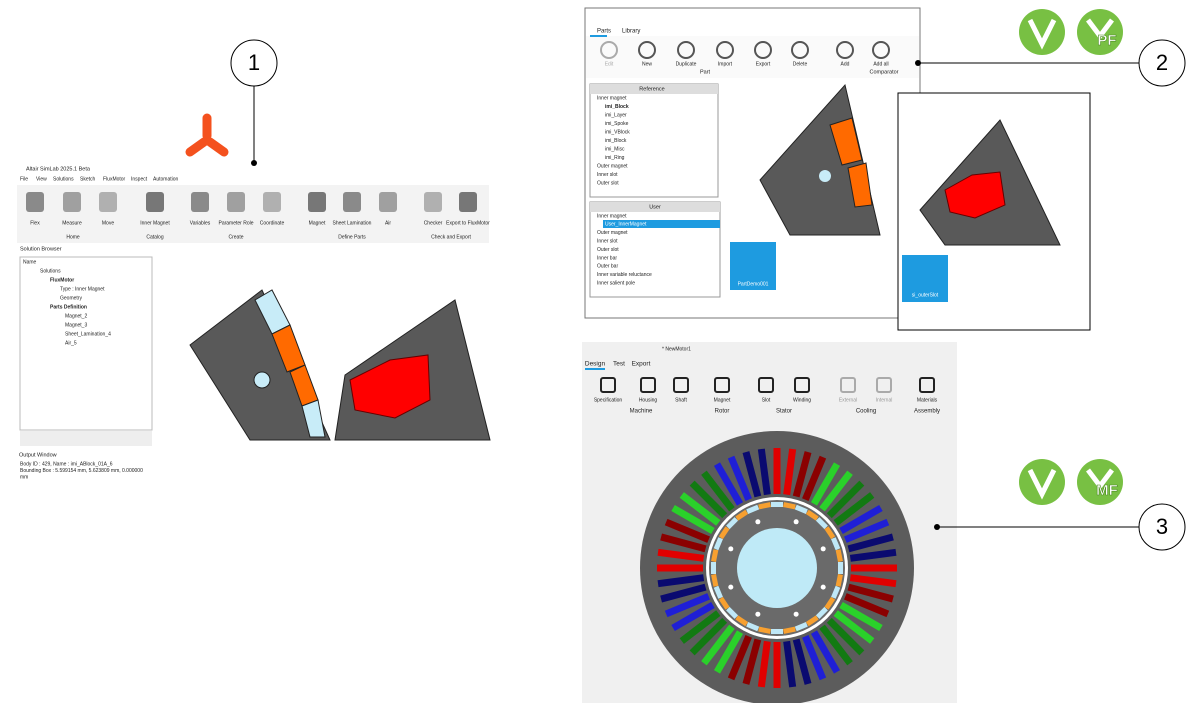  Describe the element at coordinates (866, 412) in the screenshot. I see `ribbon-group: Cooling` at that location.